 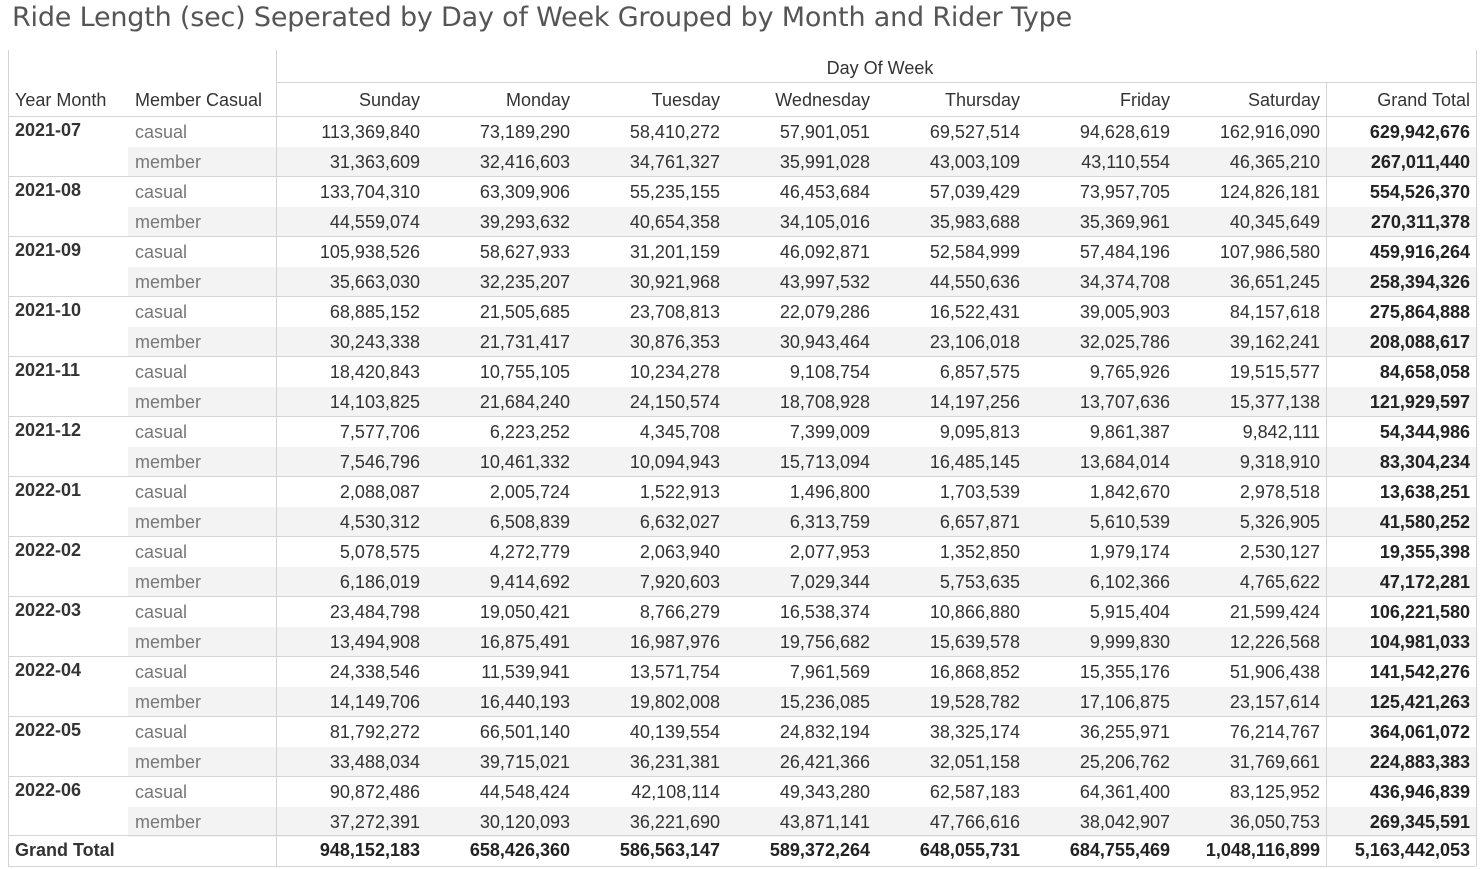 What do you see at coordinates (1129, 642) in the screenshot?
I see `table-cell: 9,999,830` at bounding box center [1129, 642].